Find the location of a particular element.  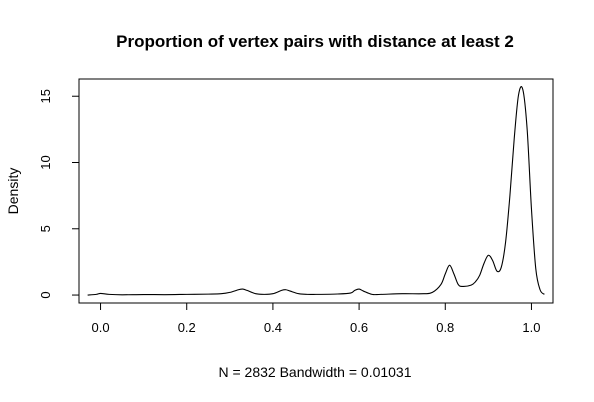

y-axis: 0 5 10 15 is located at coordinates (59, 194).